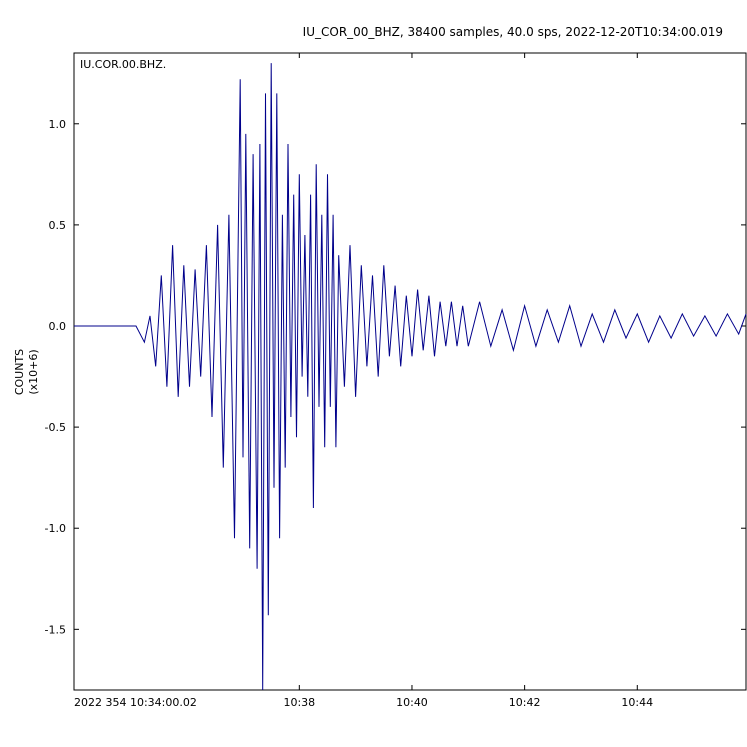  Describe the element at coordinates (55, 427) in the screenshot. I see `y-tick-label: -0.5` at that location.